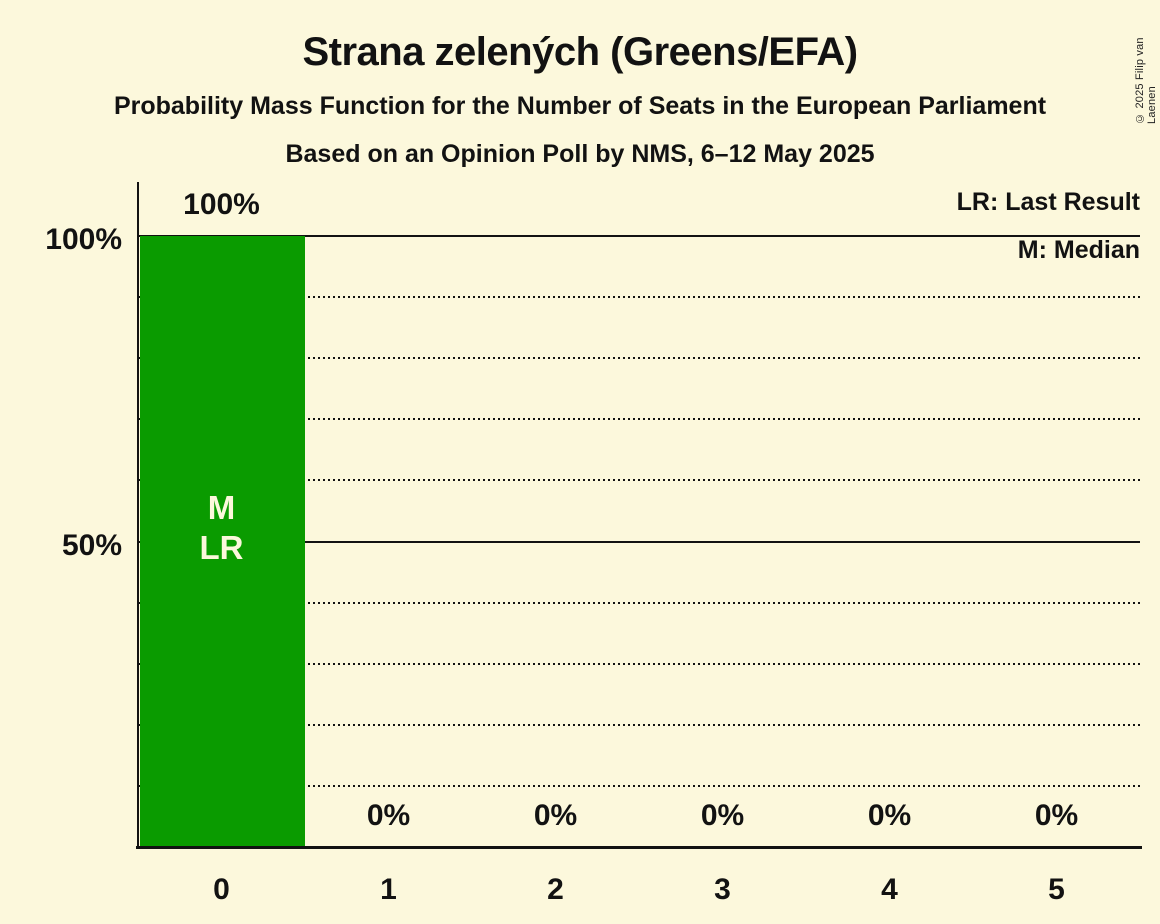 Image resolution: width=1160 pixels, height=924 pixels. What do you see at coordinates (889, 815) in the screenshot?
I see `bar-value-label-seat-4: 0%` at bounding box center [889, 815].